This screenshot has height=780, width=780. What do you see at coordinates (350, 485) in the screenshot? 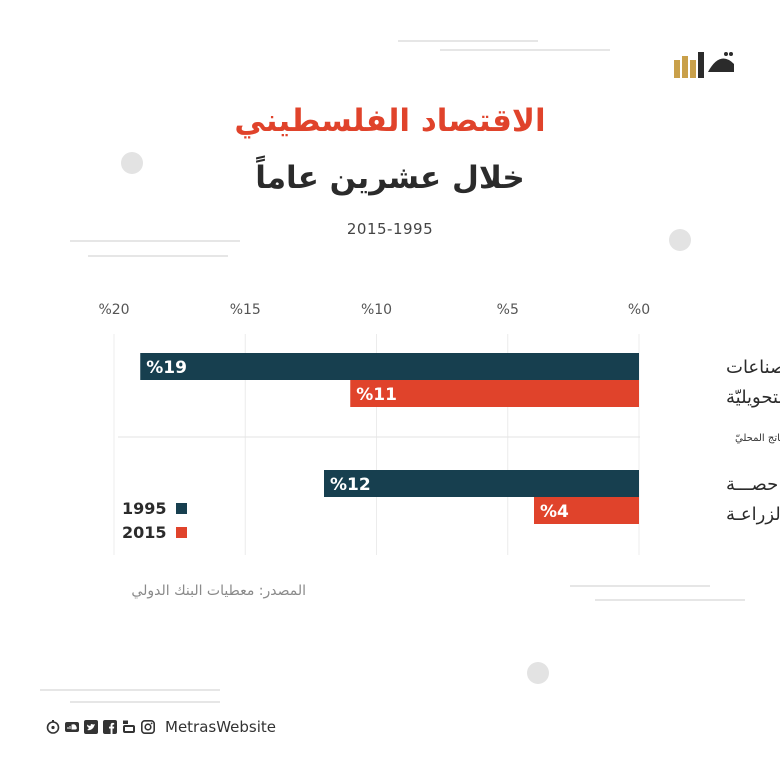
I see `bar-value-label: %12` at bounding box center [350, 485].